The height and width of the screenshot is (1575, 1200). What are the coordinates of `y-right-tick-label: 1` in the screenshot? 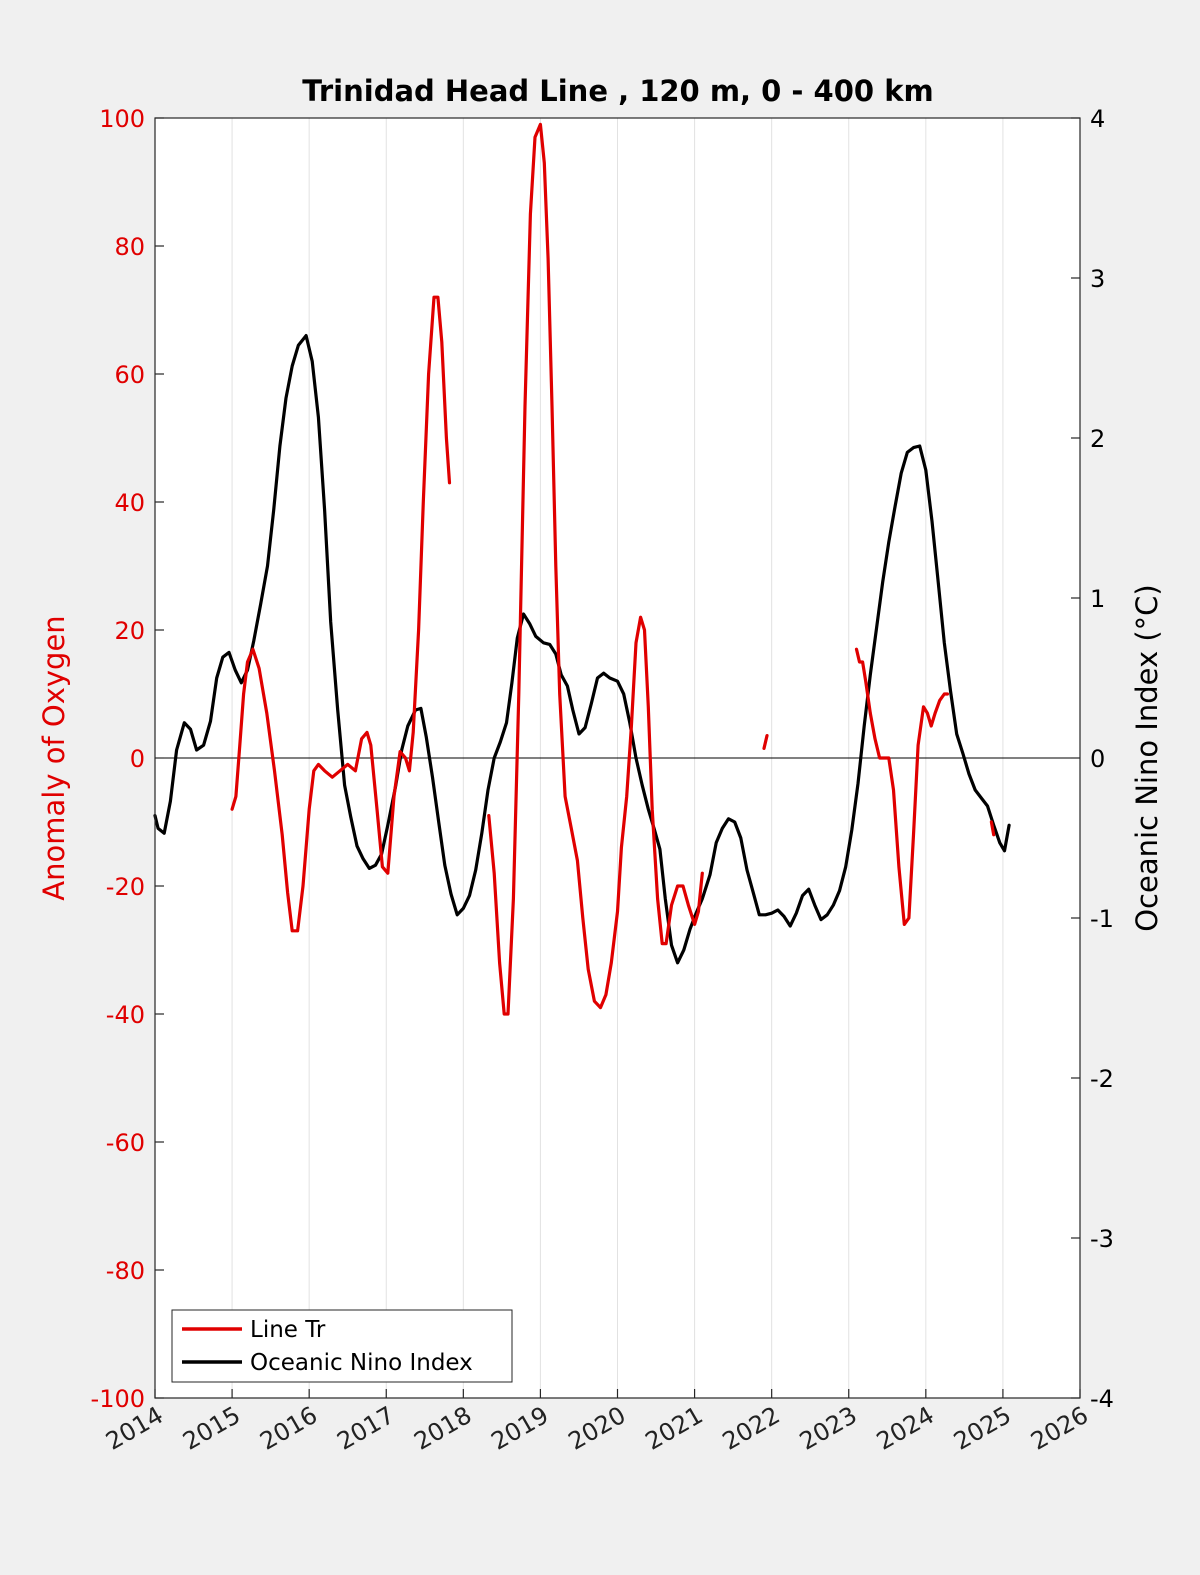 It's located at (1097, 599).